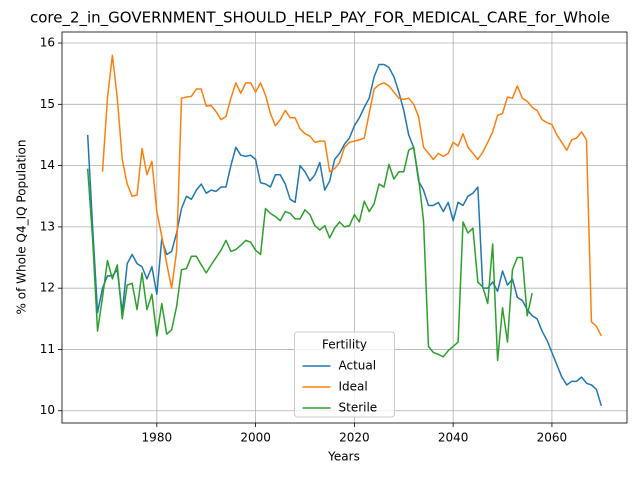  I want to click on x-tick-label: 2060, so click(552, 438).